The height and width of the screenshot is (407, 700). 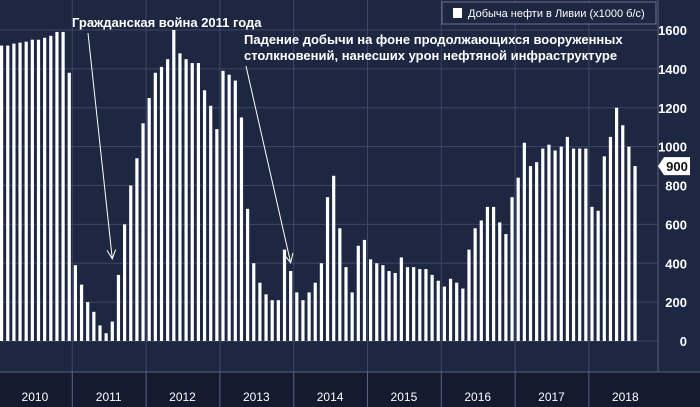 I want to click on x-axis: 2010 2011 2012 2013 2014 2015 2016 2017 2018, so click(x=350, y=389).